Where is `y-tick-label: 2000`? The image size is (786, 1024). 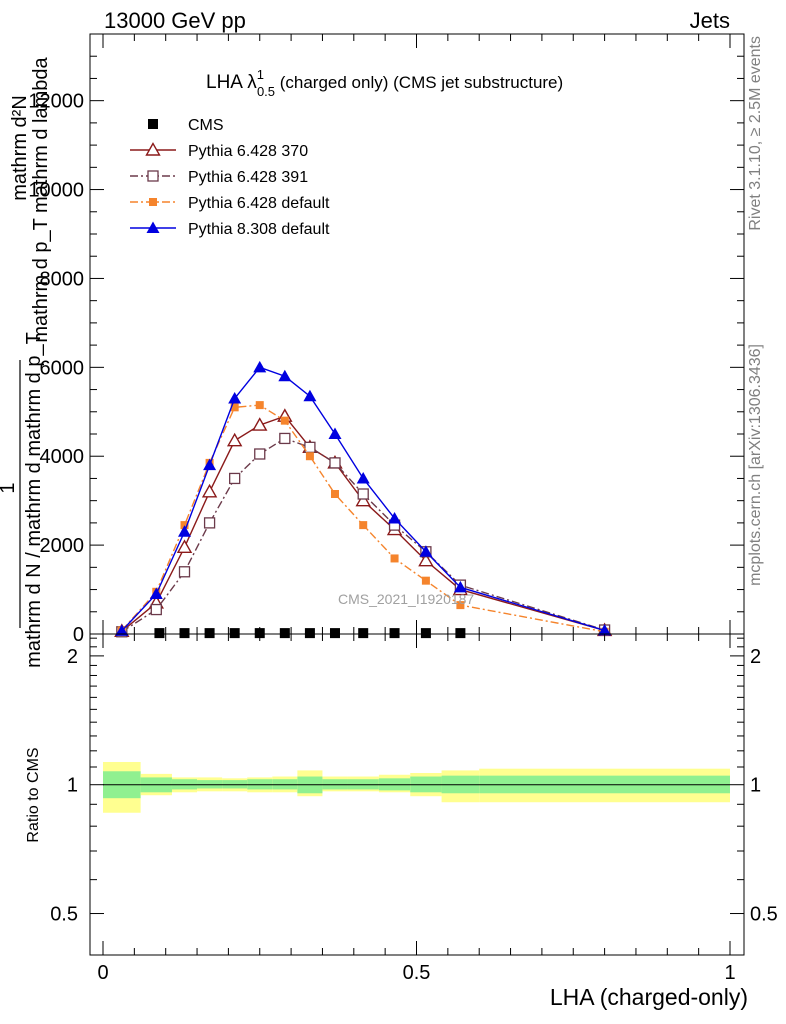 y-tick-label: 2000 is located at coordinates (62, 546).